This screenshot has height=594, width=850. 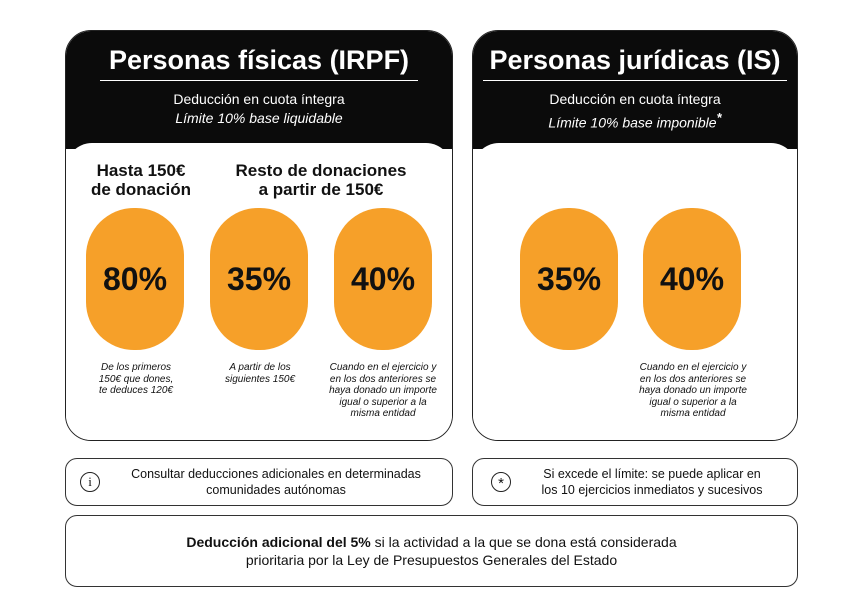 I want to click on text-line: De los primeros, so click(x=136, y=367).